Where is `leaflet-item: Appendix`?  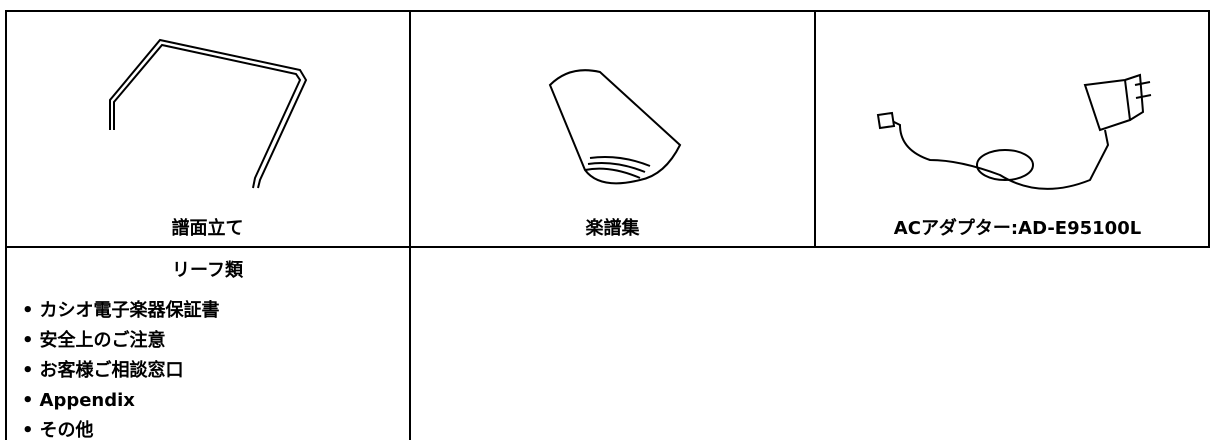
leaflet-item: Appendix is located at coordinates (121, 401).